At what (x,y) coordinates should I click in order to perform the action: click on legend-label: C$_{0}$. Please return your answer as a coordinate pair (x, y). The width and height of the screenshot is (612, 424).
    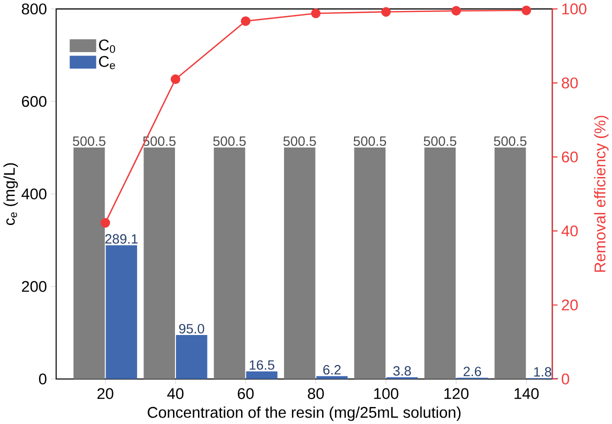
    Looking at the image, I should click on (107, 46).